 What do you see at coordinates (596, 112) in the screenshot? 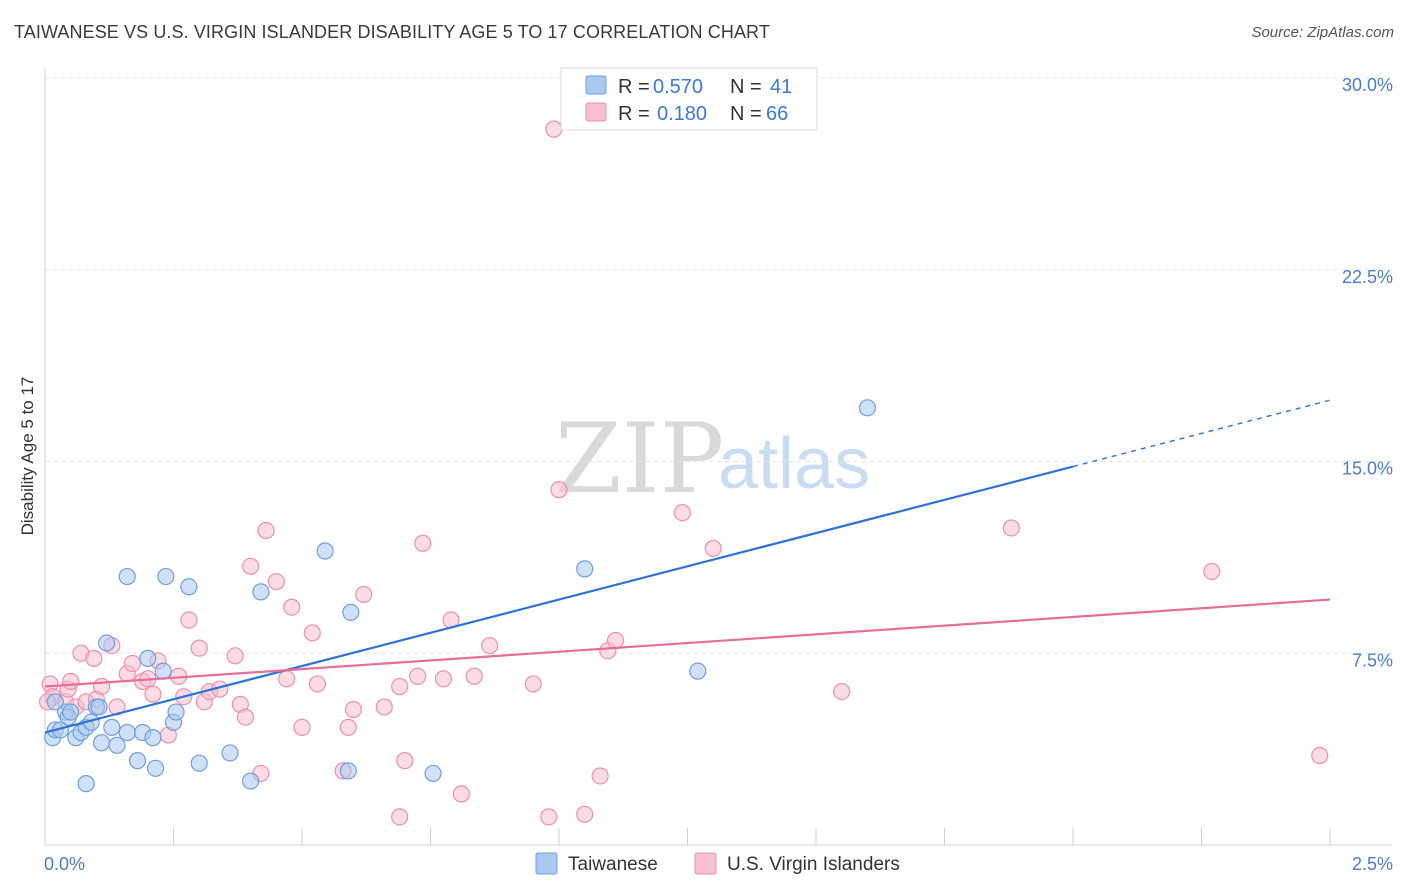
I see `legend-swatch-usvi` at bounding box center [596, 112].